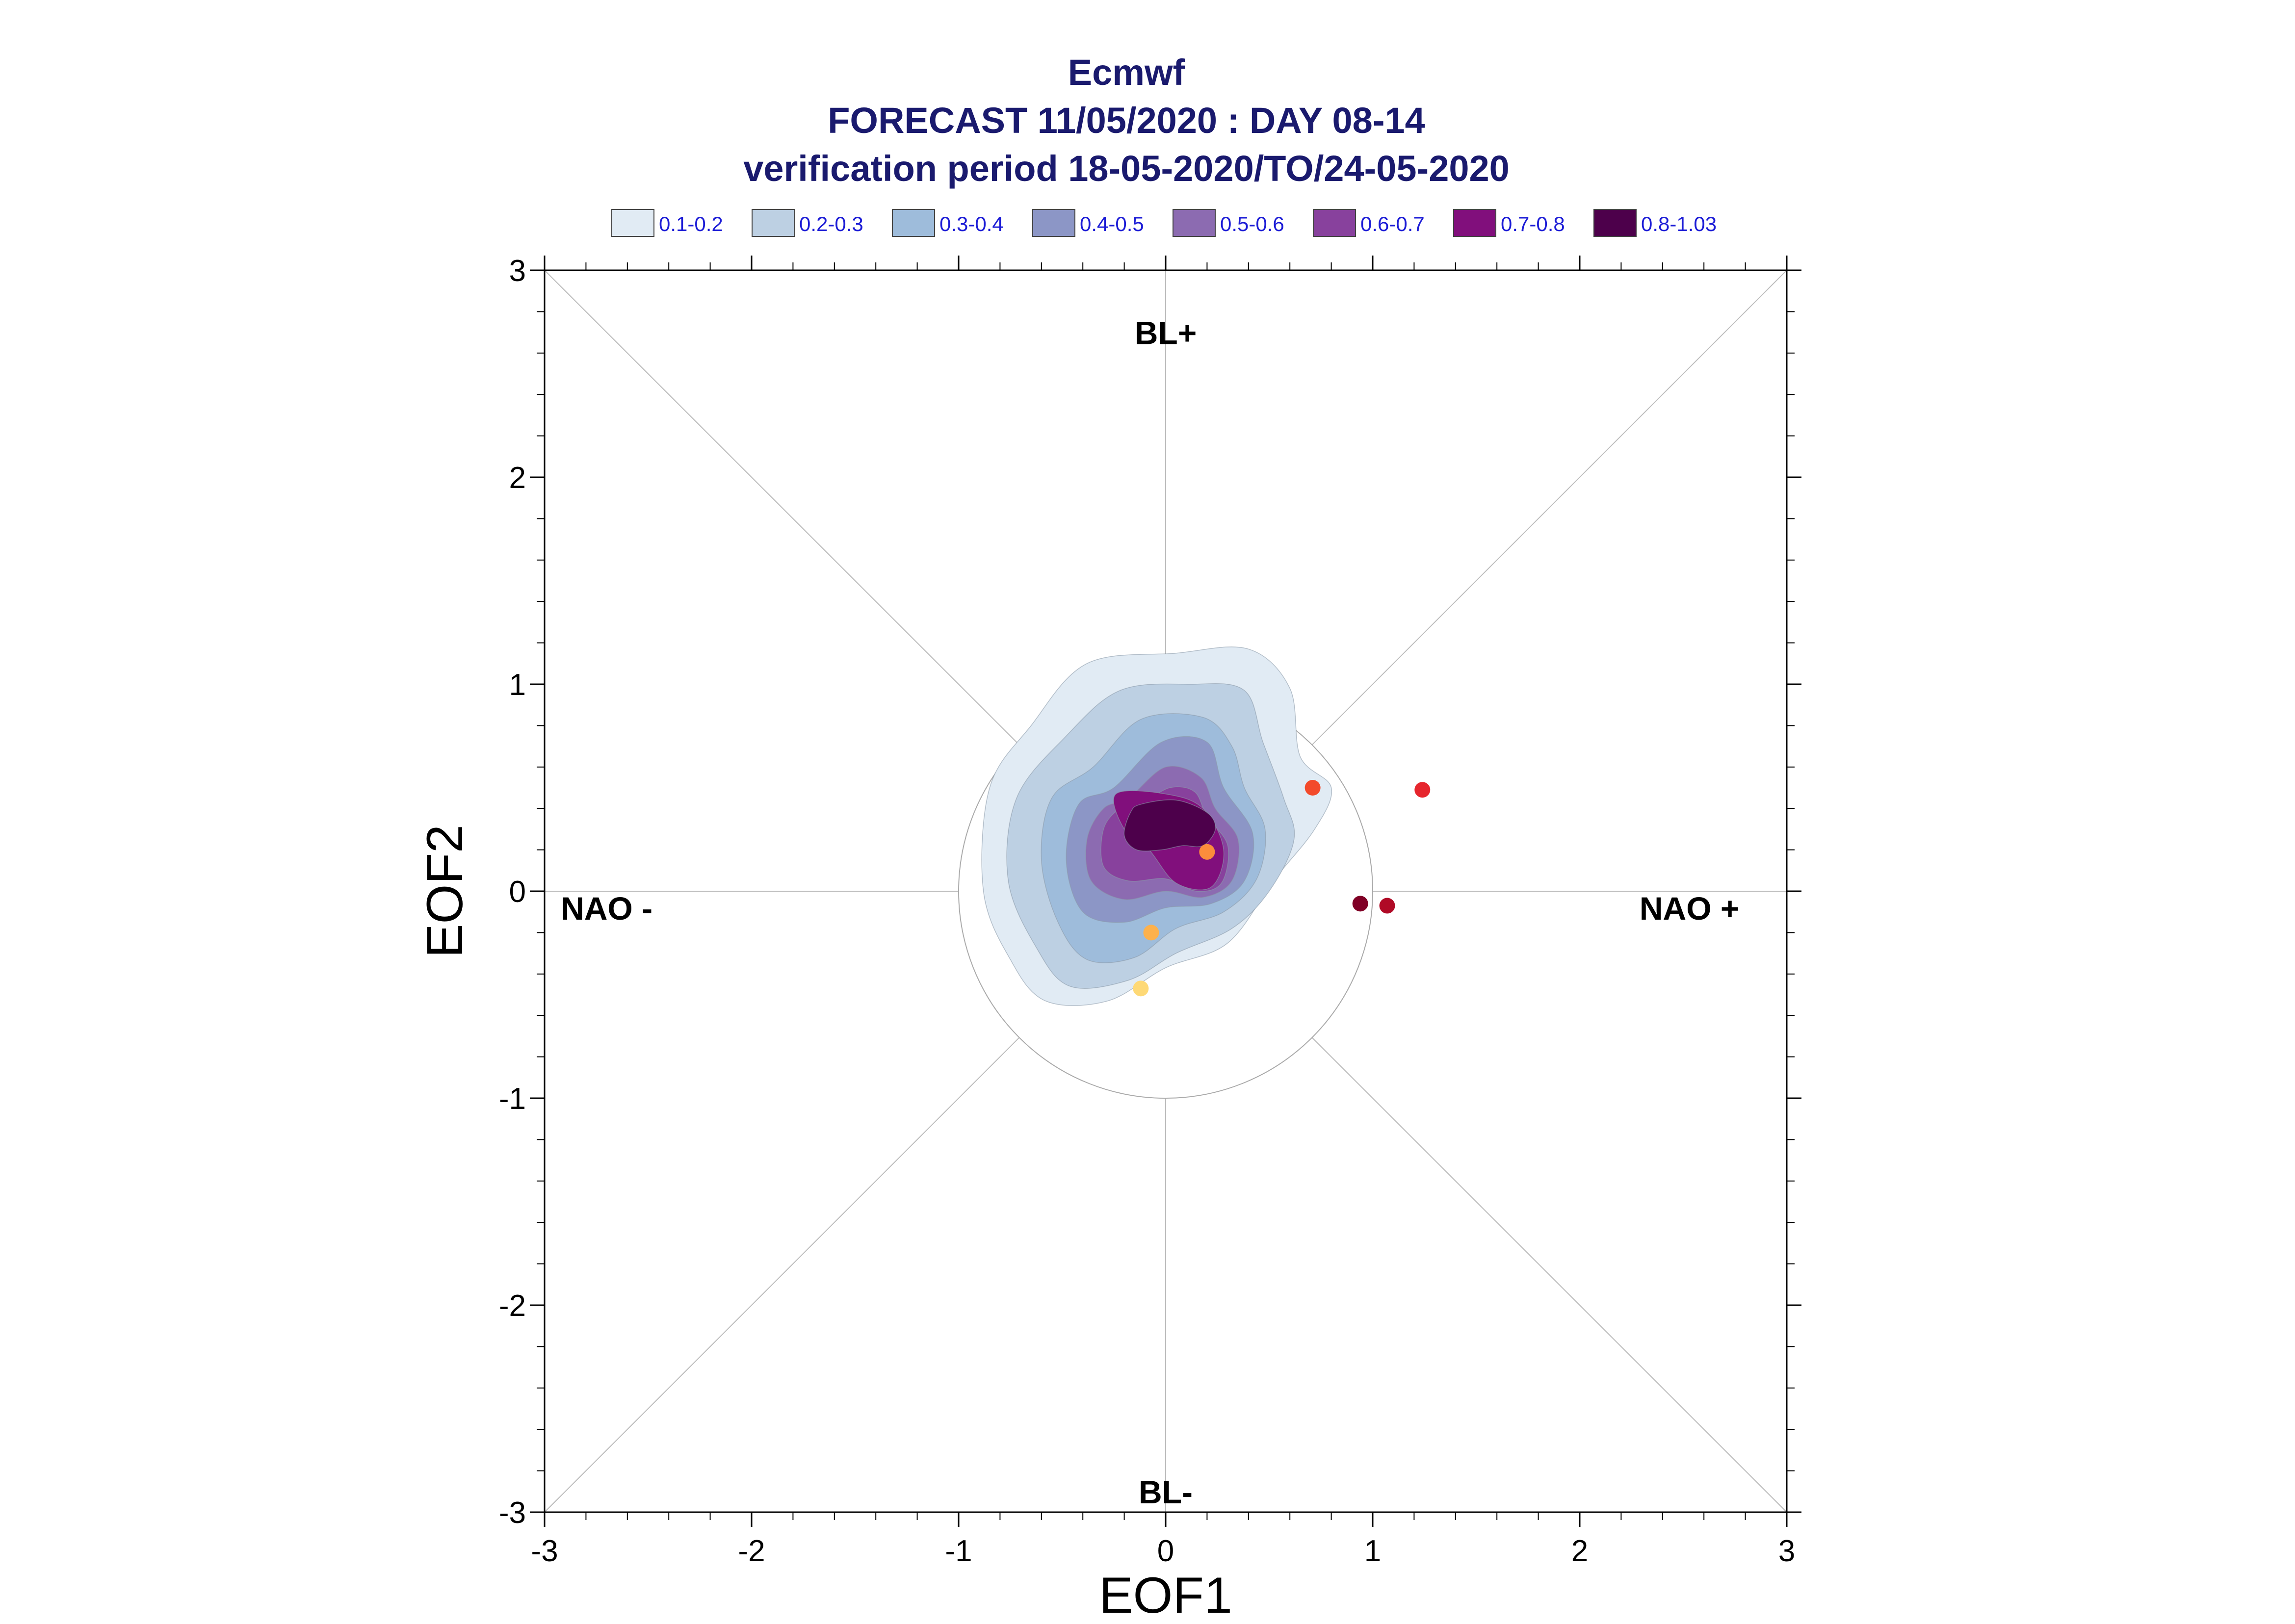 This screenshot has width=2295, height=1624. Describe the element at coordinates (518, 685) in the screenshot. I see `y-tick-label: 1` at that location.